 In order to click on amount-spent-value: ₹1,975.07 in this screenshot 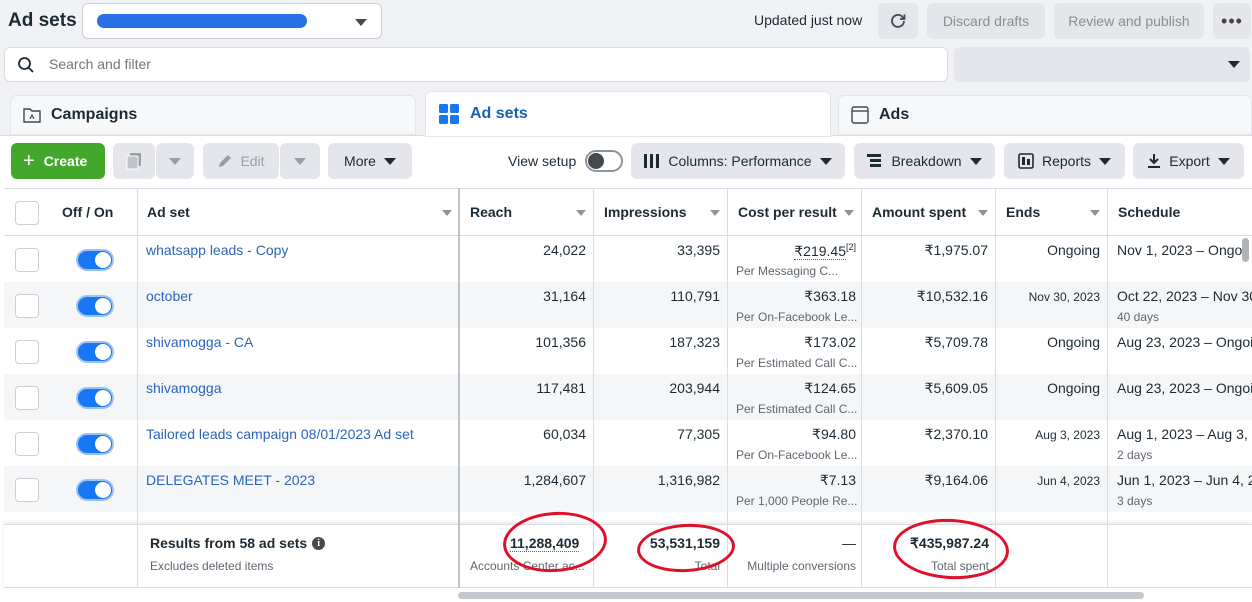, I will do `click(956, 250)`.